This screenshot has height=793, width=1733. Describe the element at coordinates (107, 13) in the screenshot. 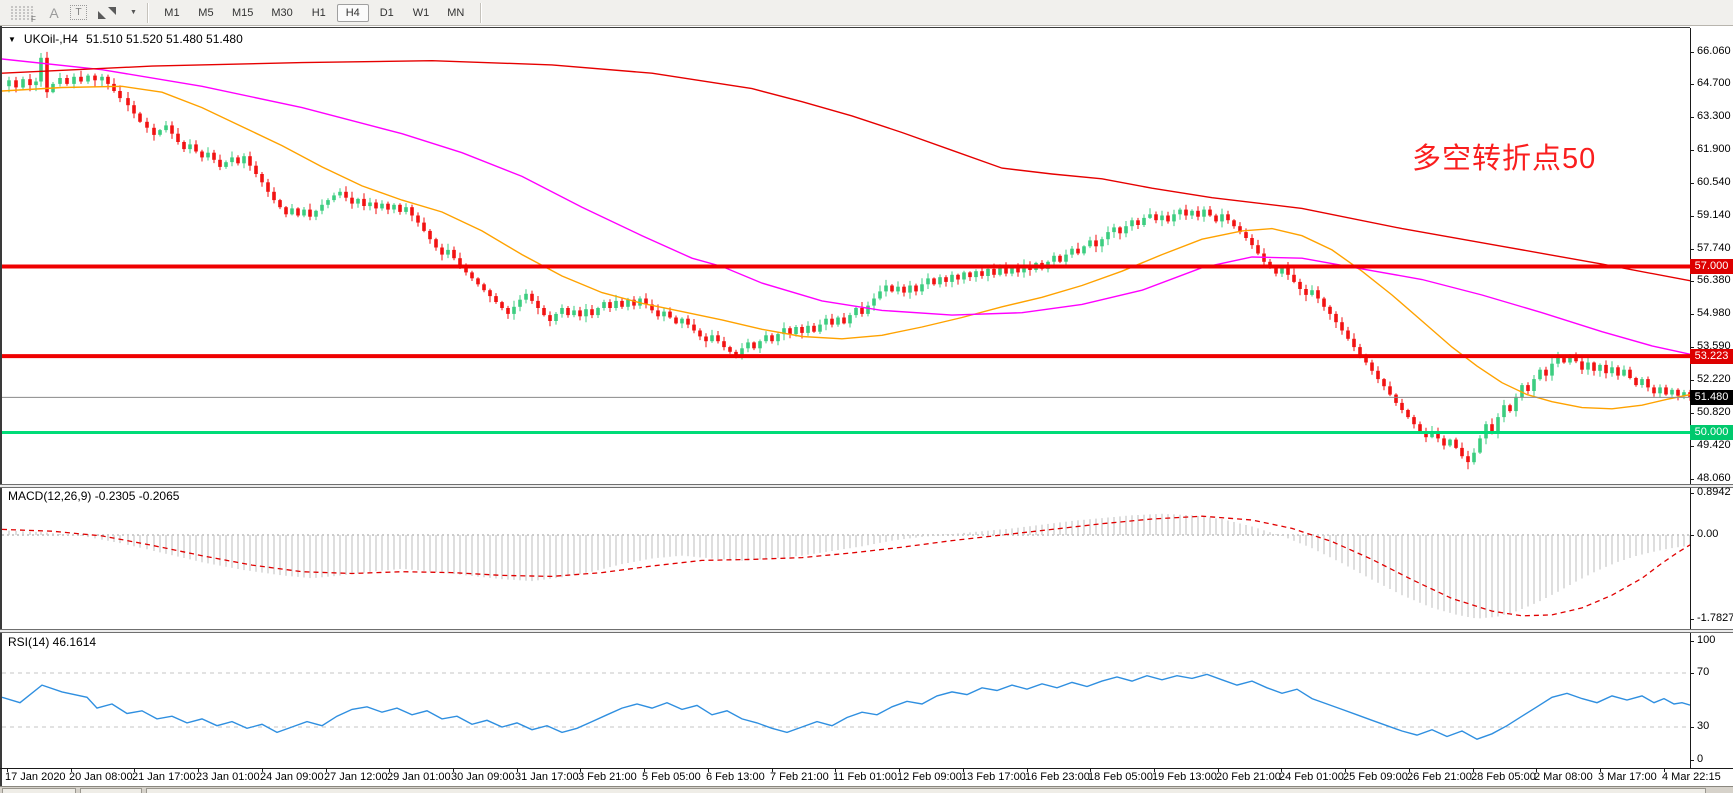

I see `cursor-arrows-icon` at that location.